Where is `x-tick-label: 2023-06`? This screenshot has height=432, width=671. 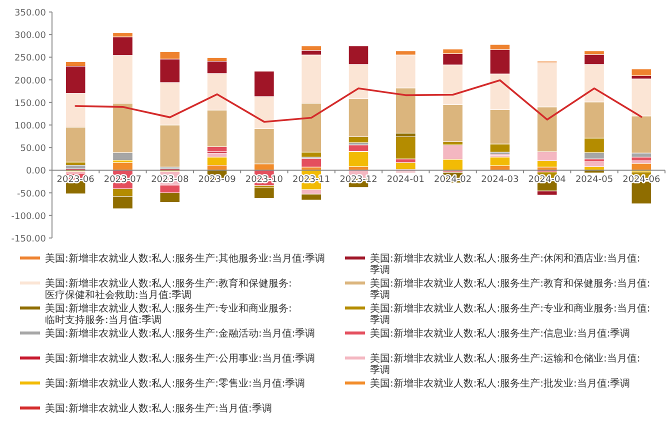
x-tick-label: 2023-06 is located at coordinates (75, 180).